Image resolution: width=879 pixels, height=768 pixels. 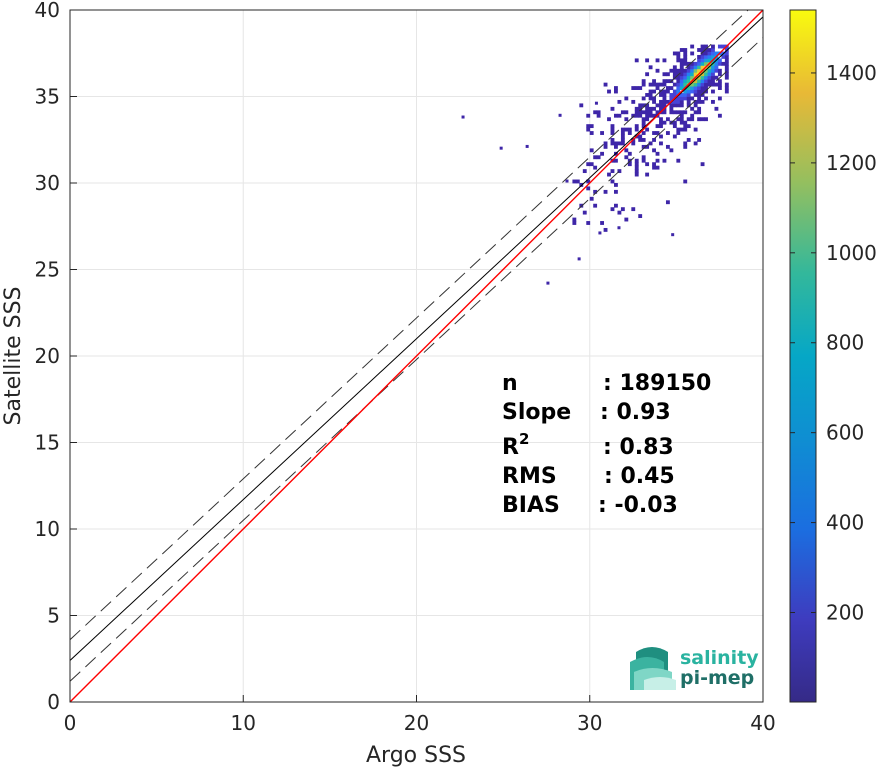 What do you see at coordinates (47, 529) in the screenshot?
I see `y-tick-label: 10` at bounding box center [47, 529].